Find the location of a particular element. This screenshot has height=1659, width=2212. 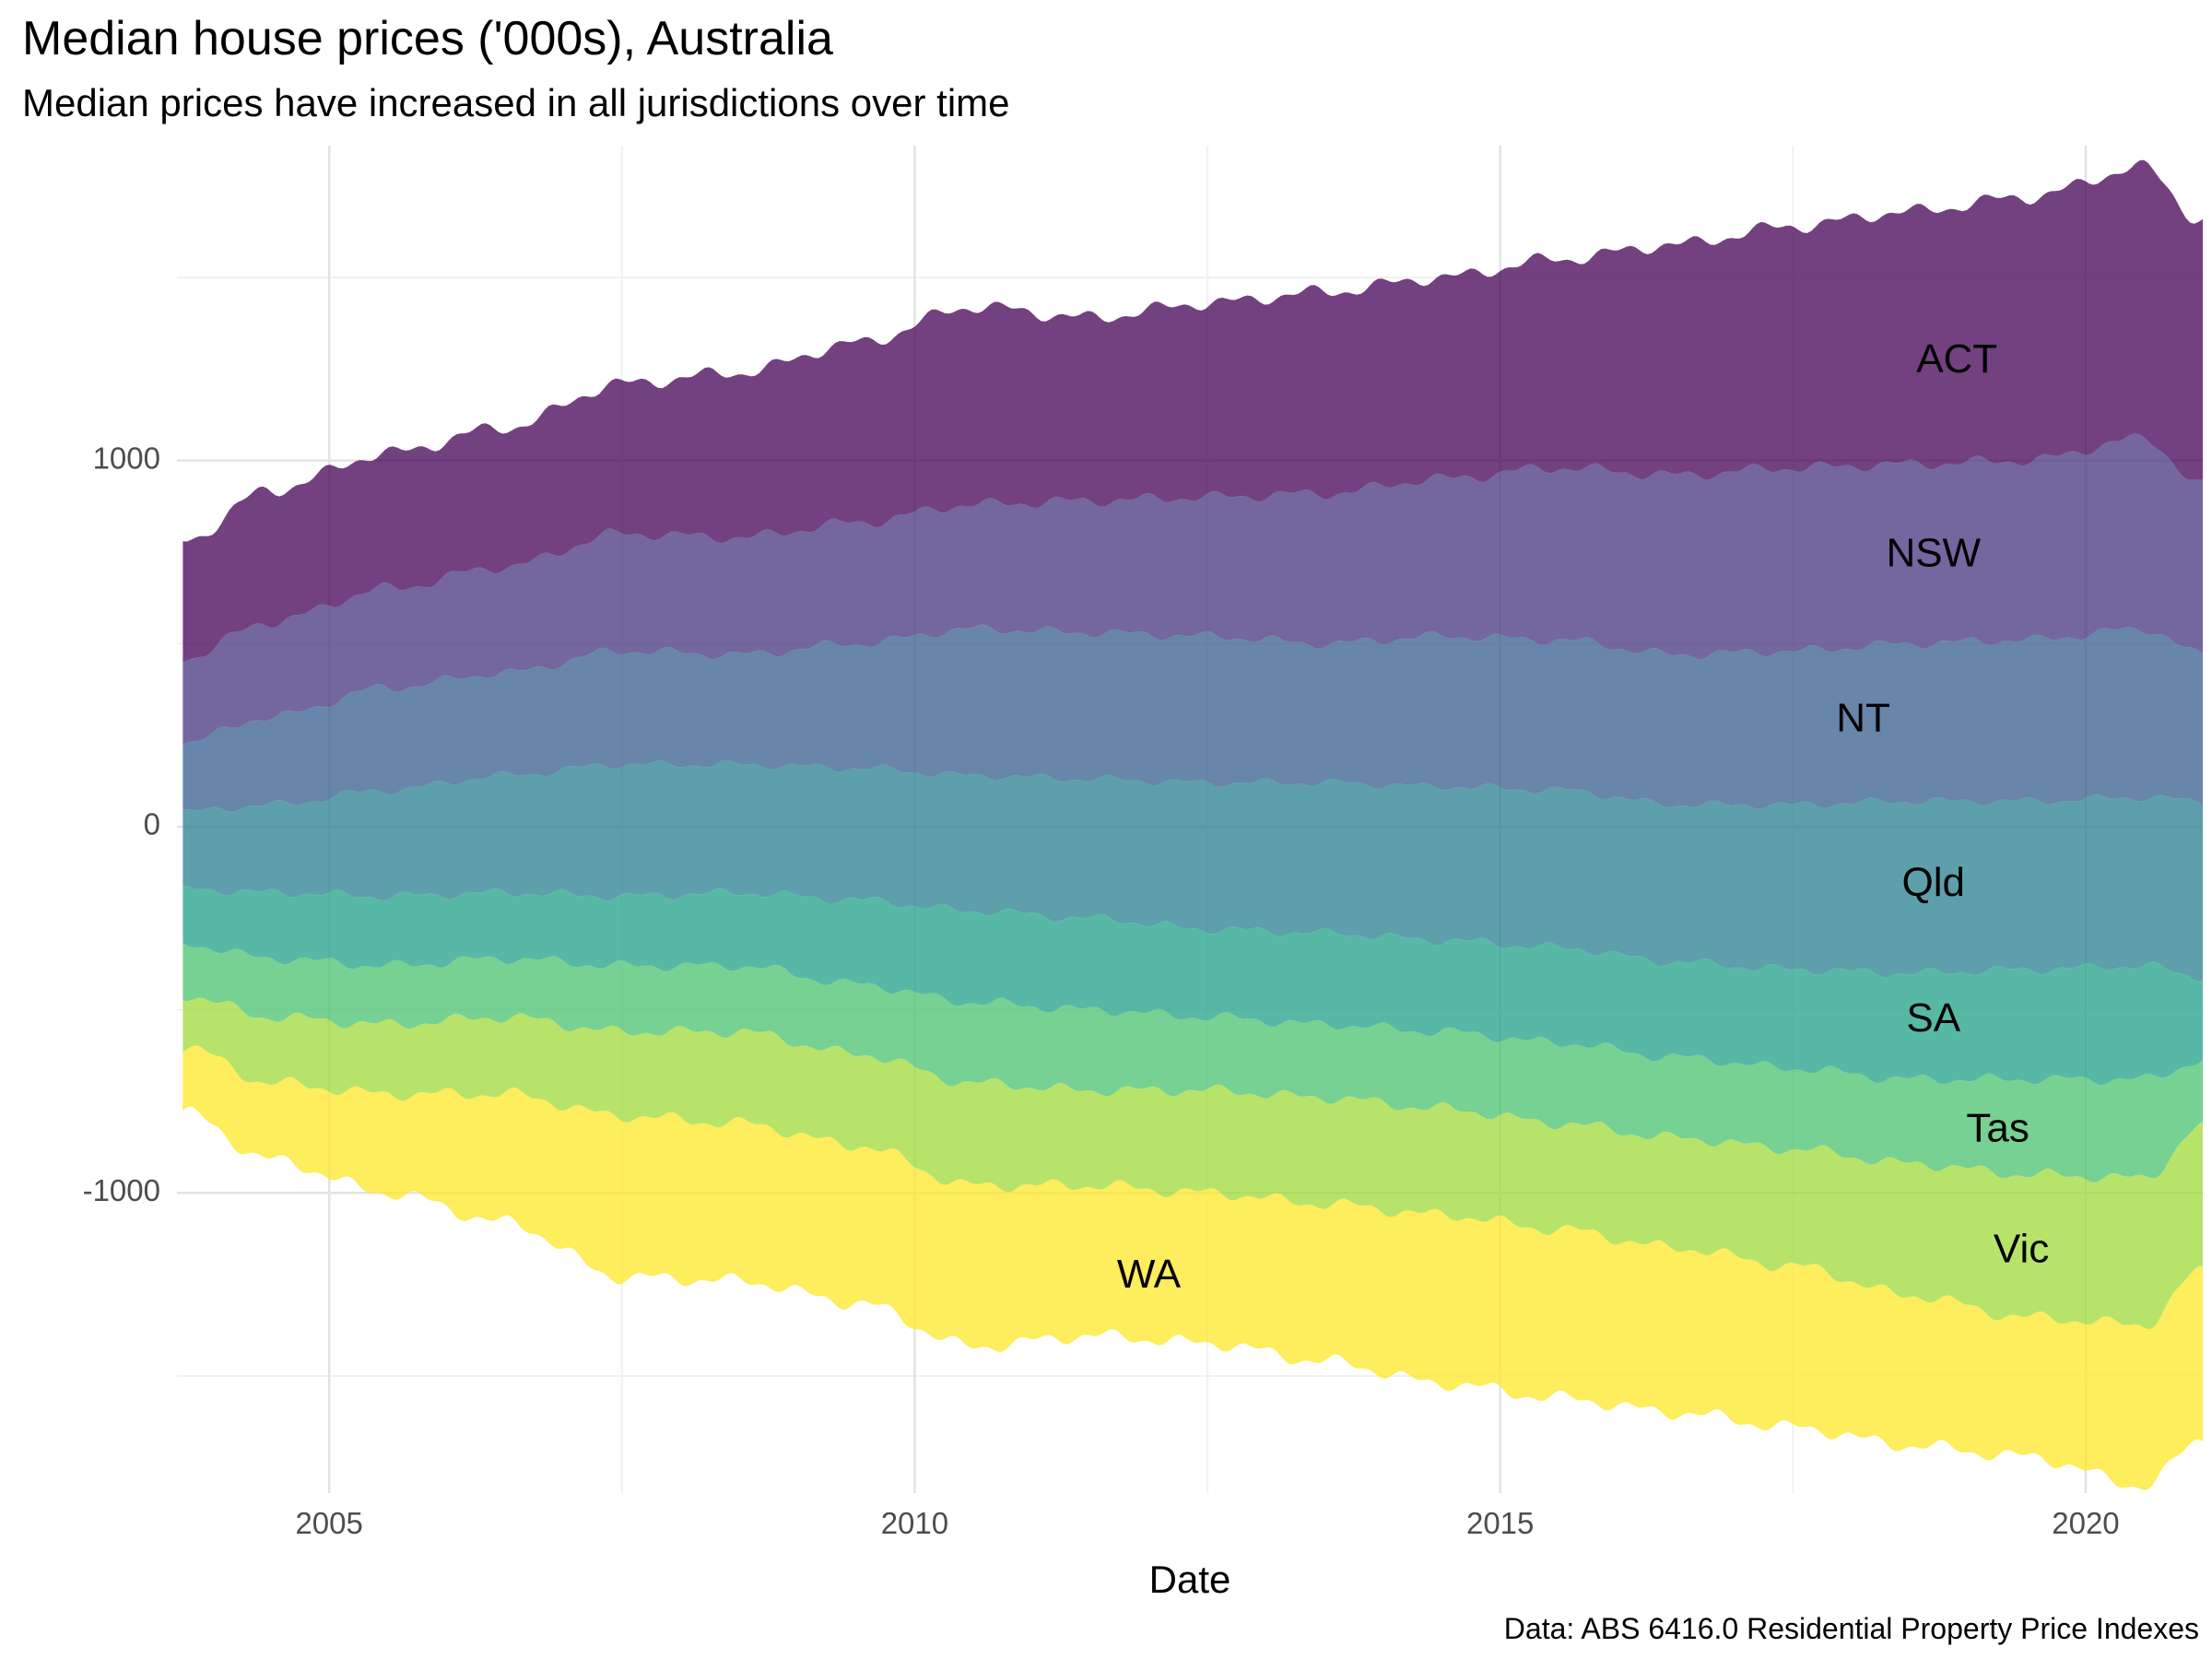

x-tick-label: 2005 is located at coordinates (328, 1523).